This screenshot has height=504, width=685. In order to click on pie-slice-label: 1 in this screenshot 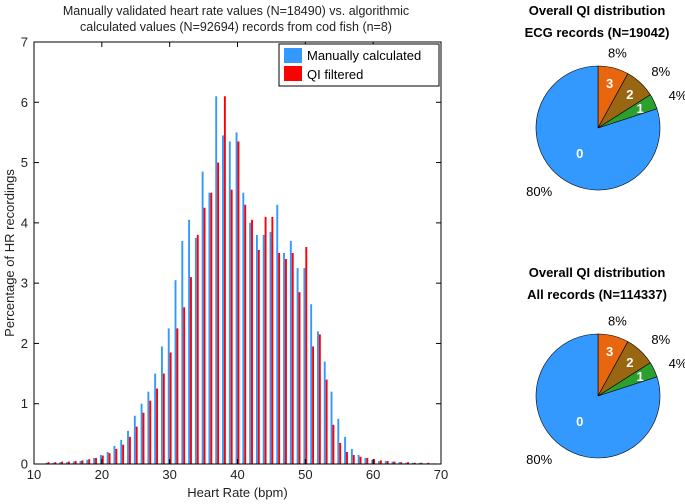, I will do `click(639, 108)`.